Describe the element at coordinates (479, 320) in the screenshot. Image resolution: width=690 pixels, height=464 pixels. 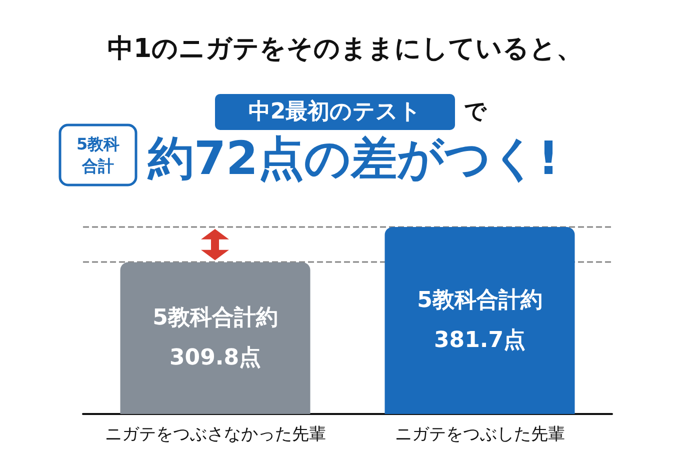
I see `data-label: 5教科合計約381.7点` at that location.